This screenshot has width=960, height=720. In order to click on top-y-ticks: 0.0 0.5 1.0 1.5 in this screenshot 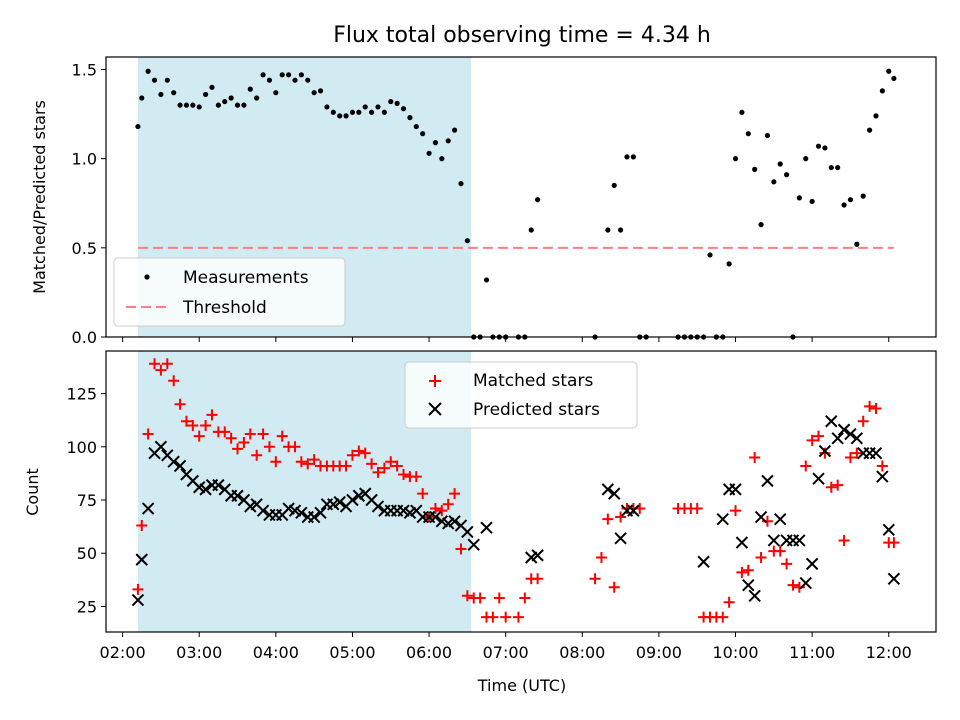, I will do `click(89, 203)`.